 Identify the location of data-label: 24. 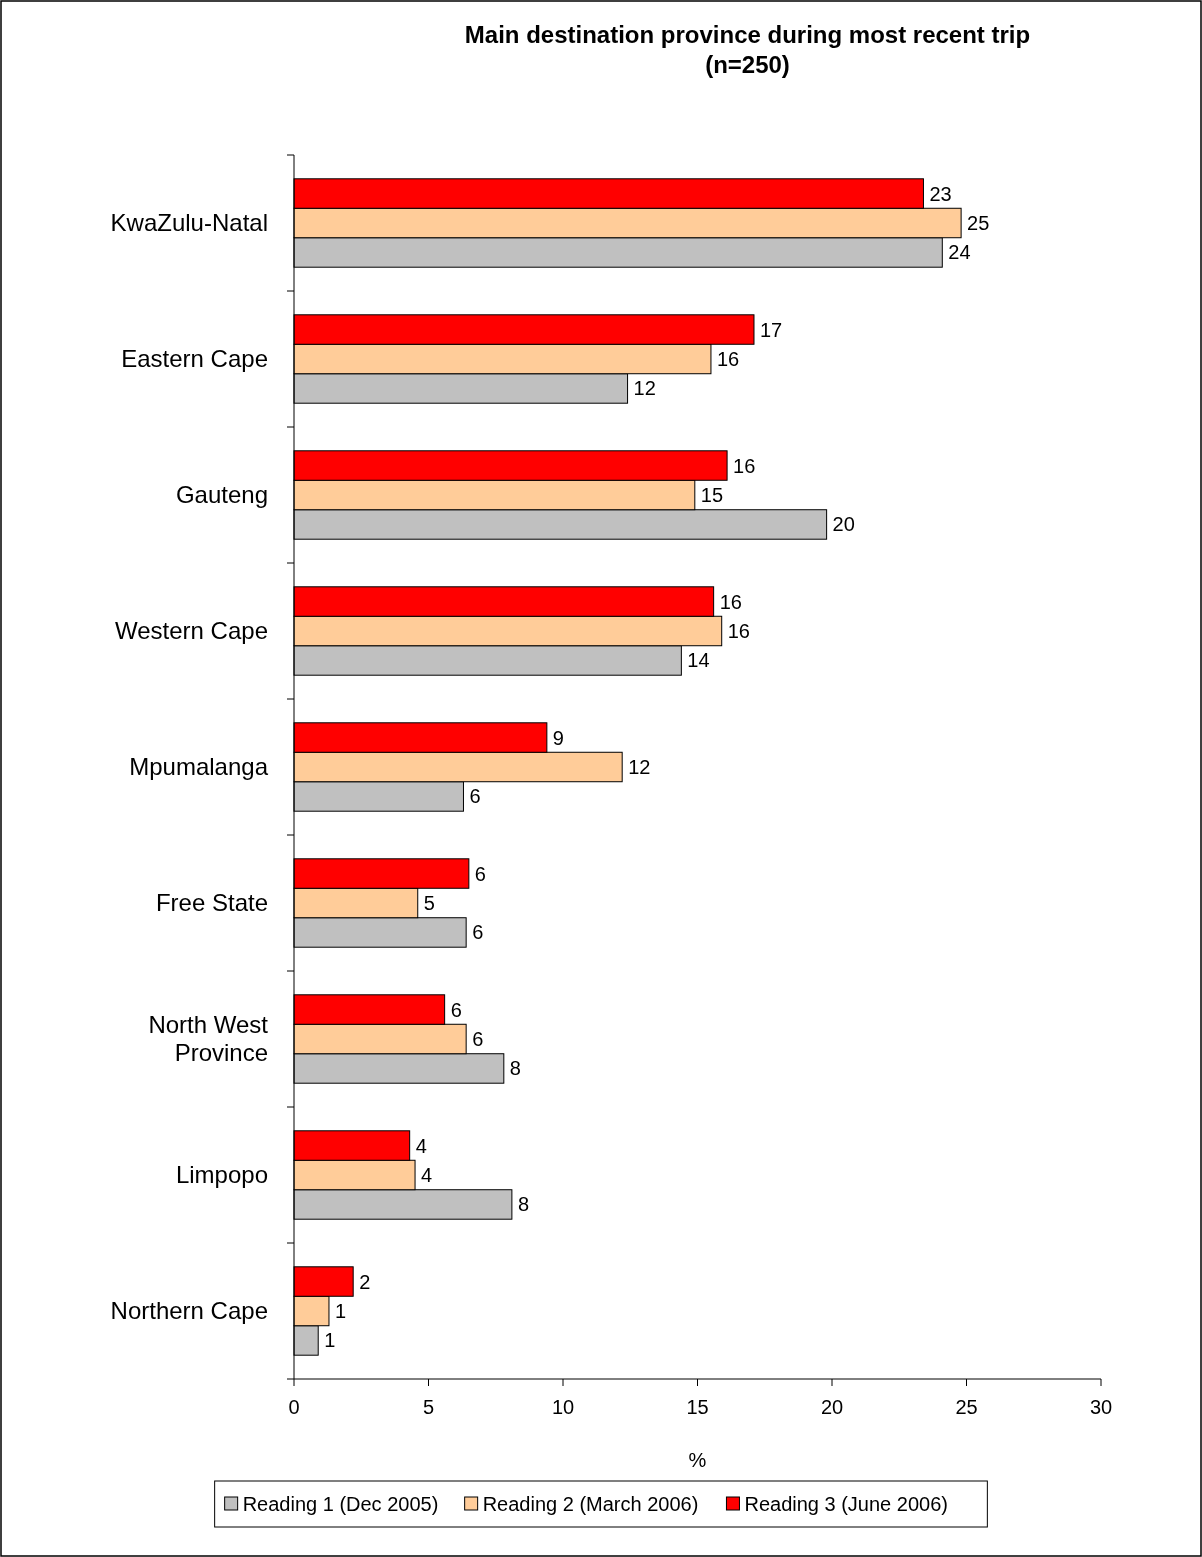
(959, 252).